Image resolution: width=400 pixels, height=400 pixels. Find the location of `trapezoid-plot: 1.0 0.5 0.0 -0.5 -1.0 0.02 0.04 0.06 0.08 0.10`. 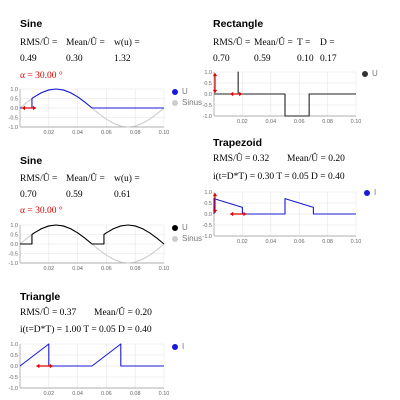

trapezoid-plot: 1.0 0.5 0.0 -0.5 -1.0 0.02 0.04 0.06 0.08 0.10 is located at coordinates (282, 217).